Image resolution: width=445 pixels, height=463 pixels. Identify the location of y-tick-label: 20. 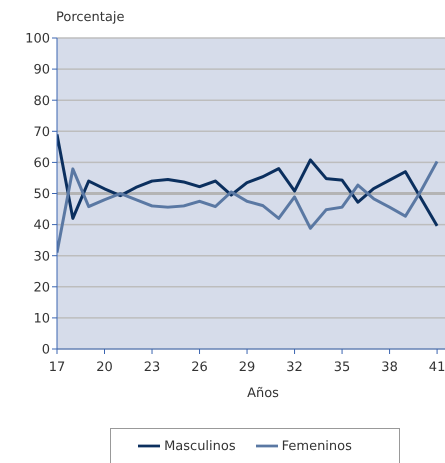
(41, 288).